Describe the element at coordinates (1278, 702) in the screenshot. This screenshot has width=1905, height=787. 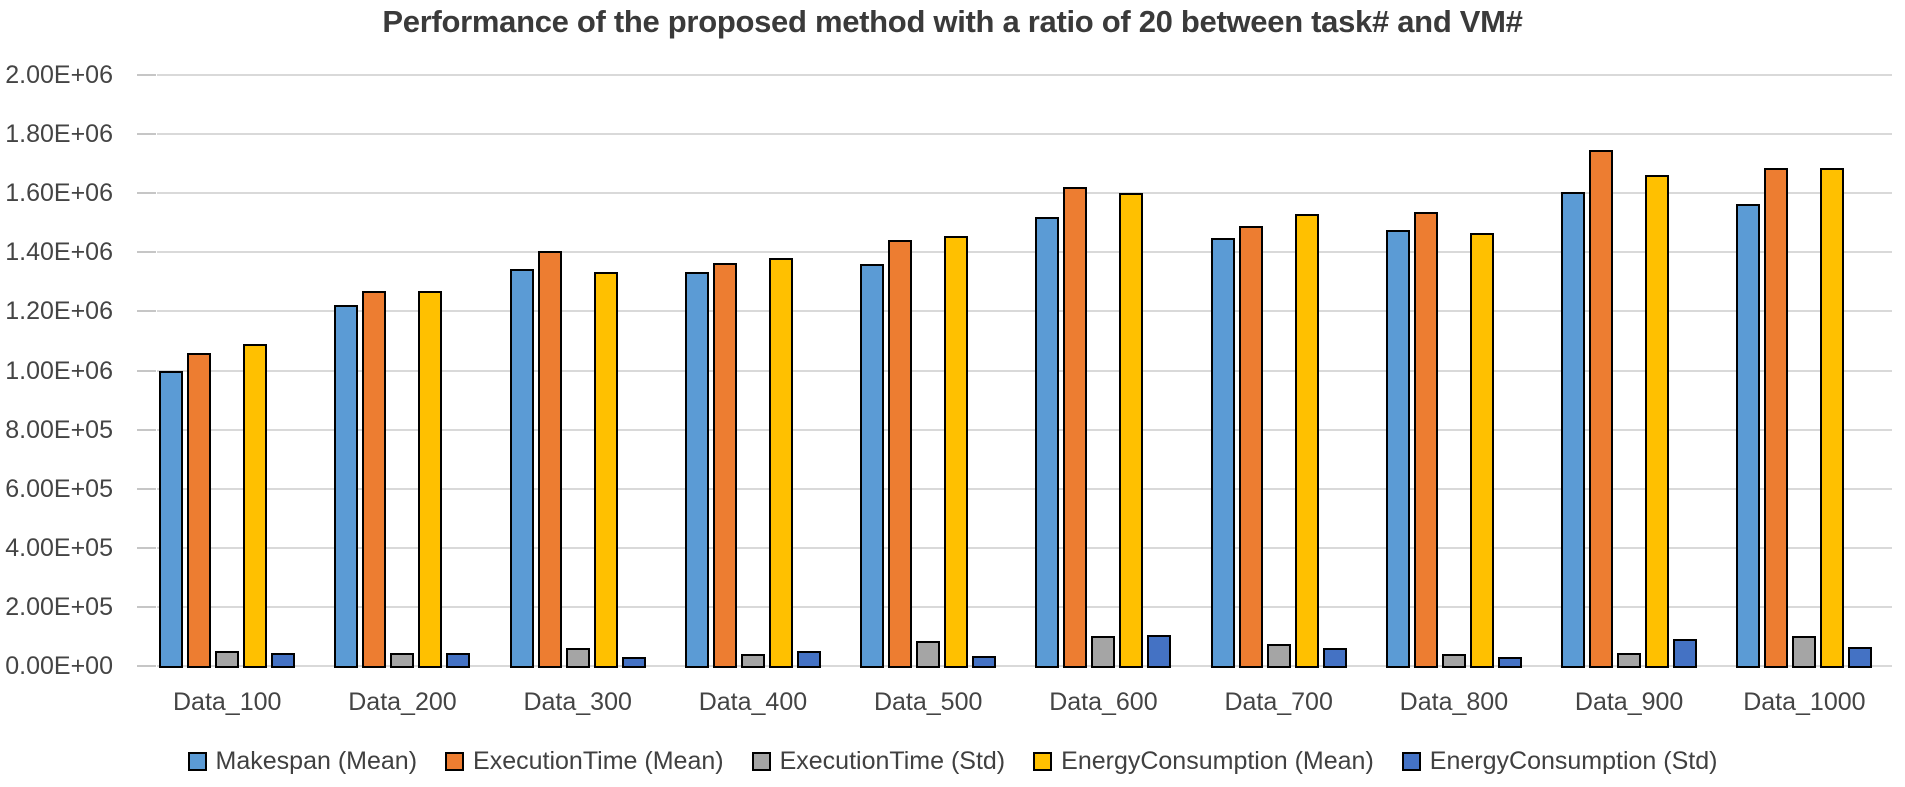
I see `x-tick-label: Data_700` at that location.